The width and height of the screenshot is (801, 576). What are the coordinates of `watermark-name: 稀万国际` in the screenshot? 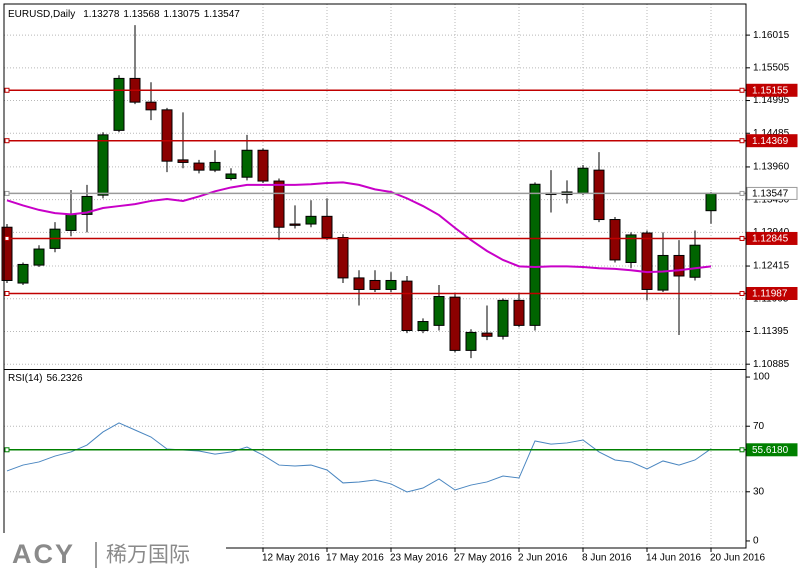 It's located at (148, 555).